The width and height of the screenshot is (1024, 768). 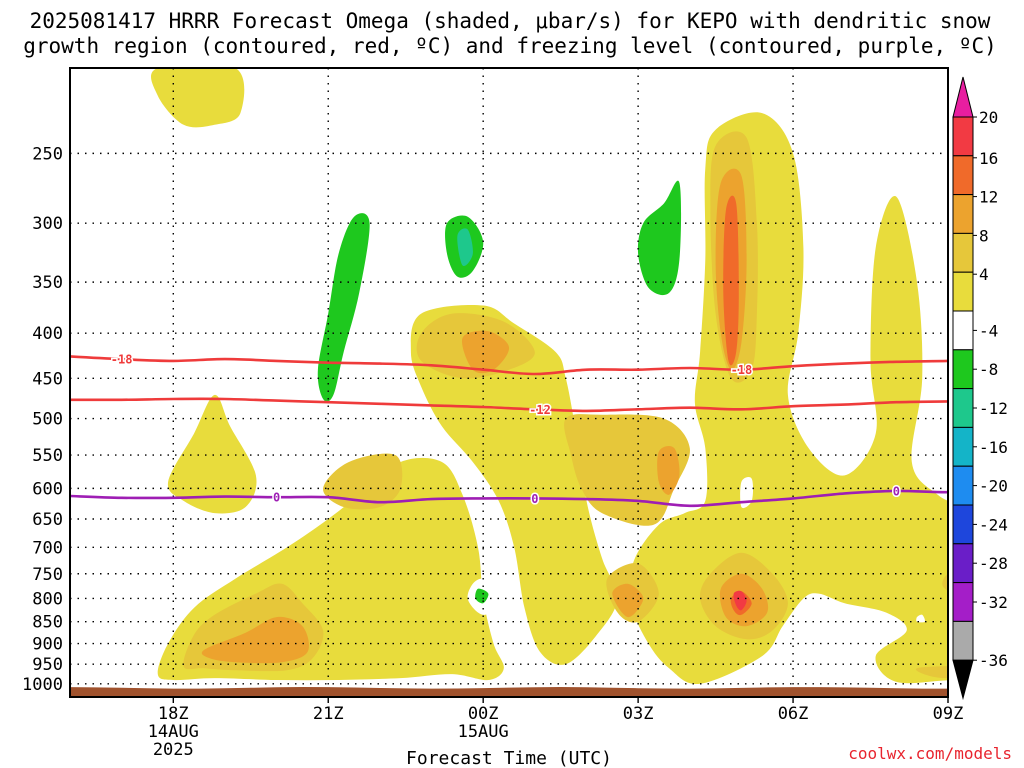 What do you see at coordinates (47, 379) in the screenshot?
I see `y-tick-label-450: 450` at bounding box center [47, 379].